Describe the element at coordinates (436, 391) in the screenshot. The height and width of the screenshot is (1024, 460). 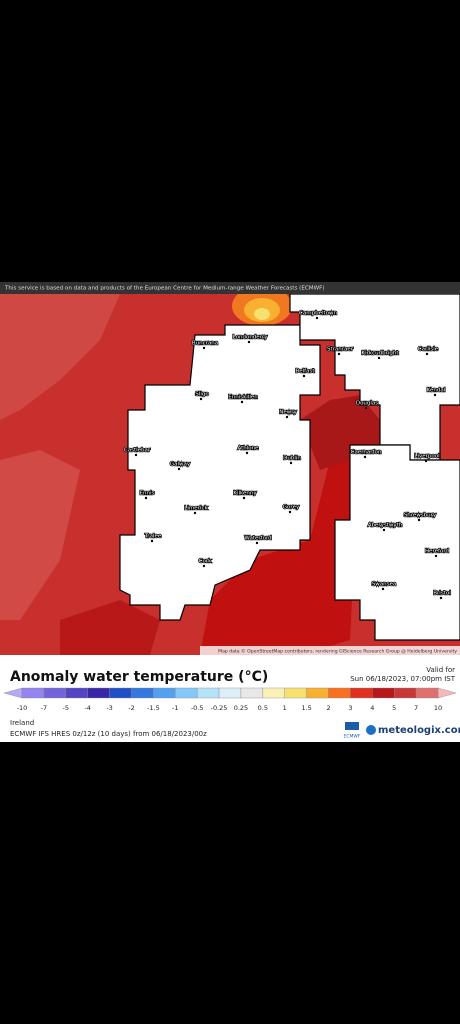
I see `place-label: Kendal` at that location.